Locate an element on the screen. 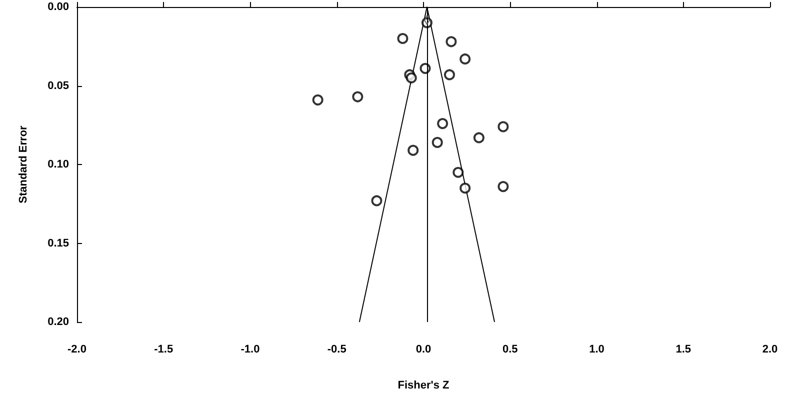 Image resolution: width=785 pixels, height=405 pixels. x-tick-label: -1.5 is located at coordinates (164, 350).